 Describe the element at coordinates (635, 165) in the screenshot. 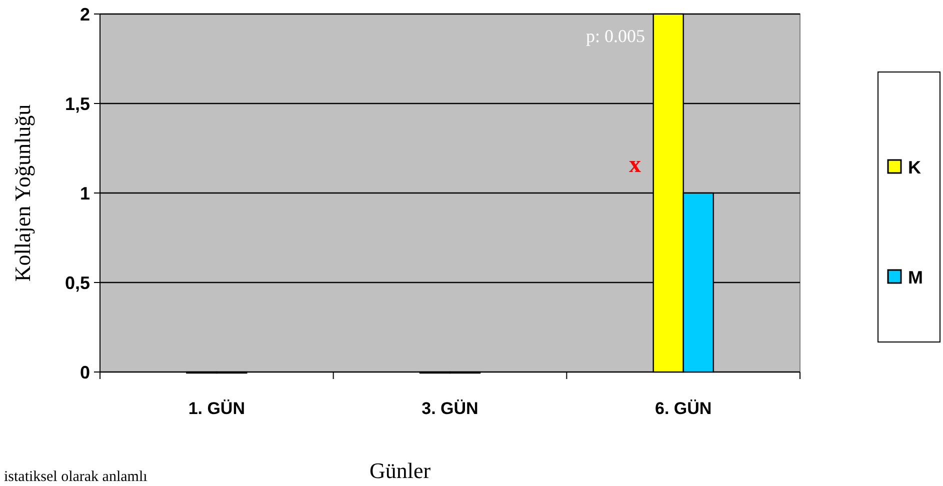

I see `annotation: x` at that location.